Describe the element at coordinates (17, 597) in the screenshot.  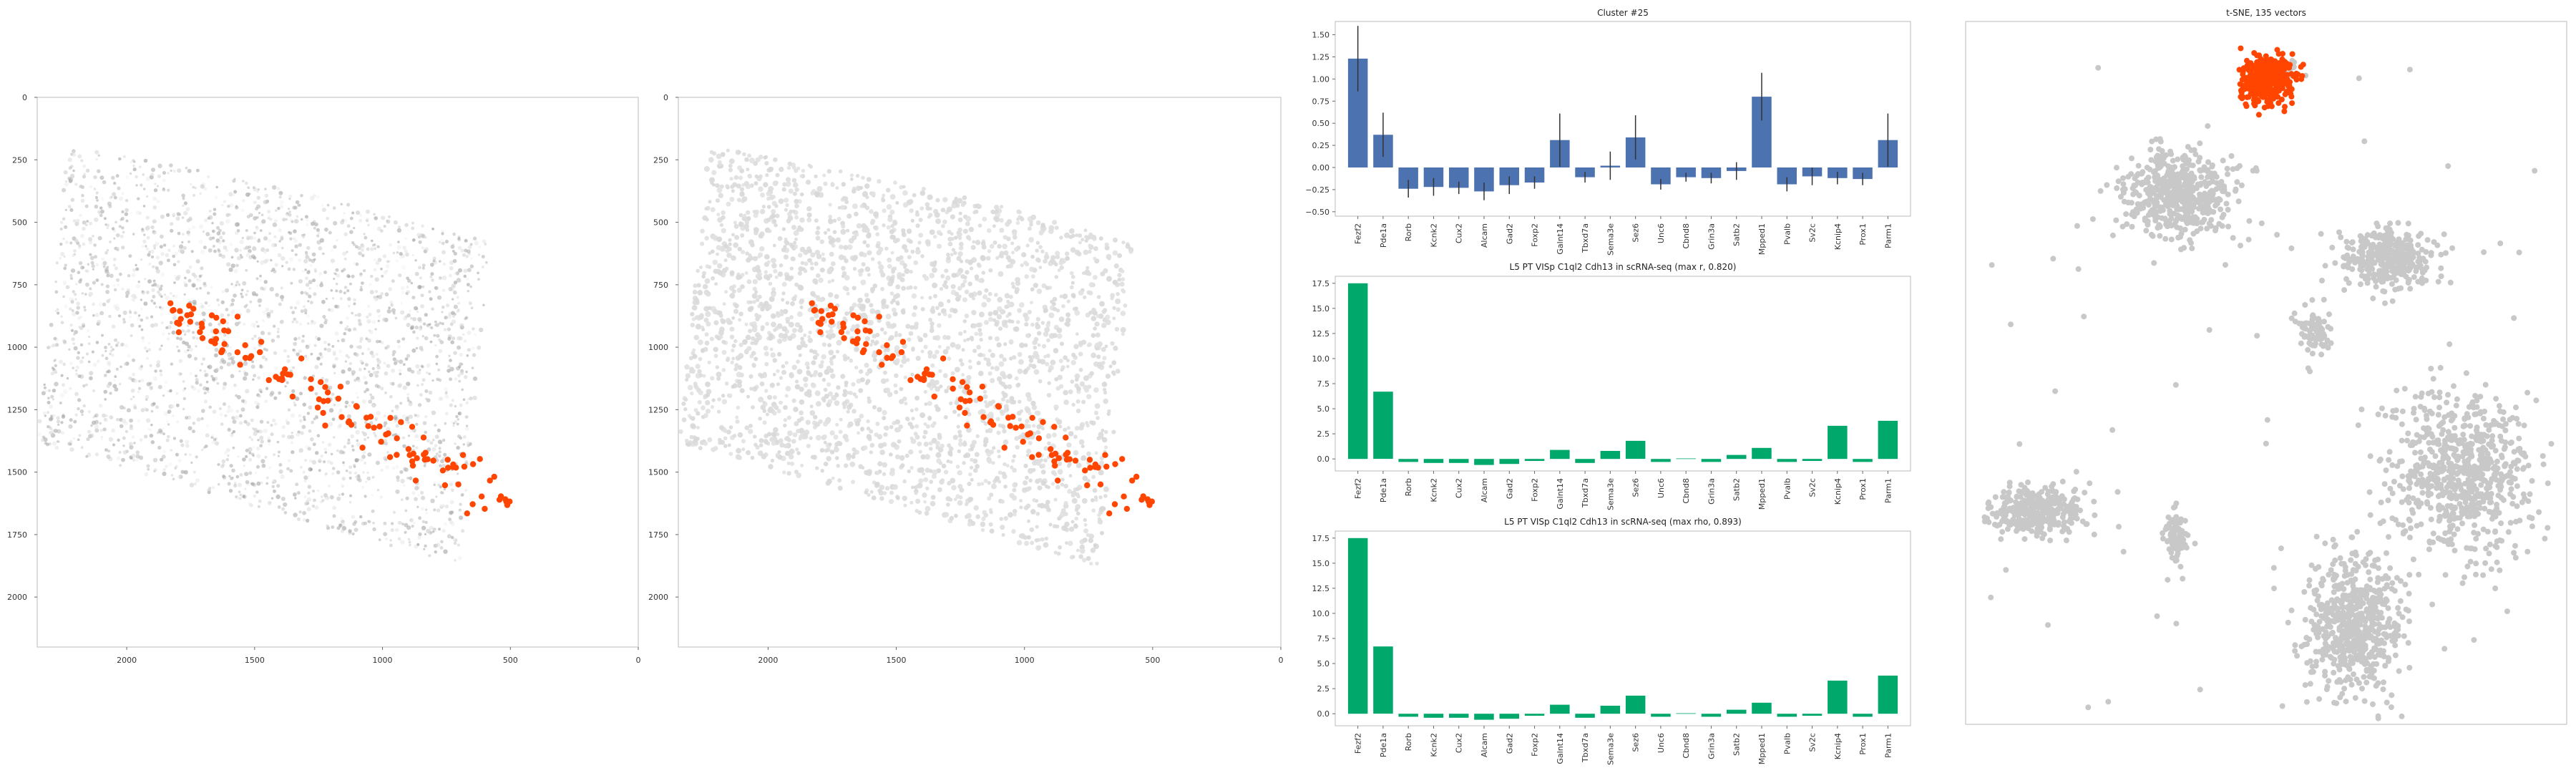
I see `y-tick-label: 2000` at that location.